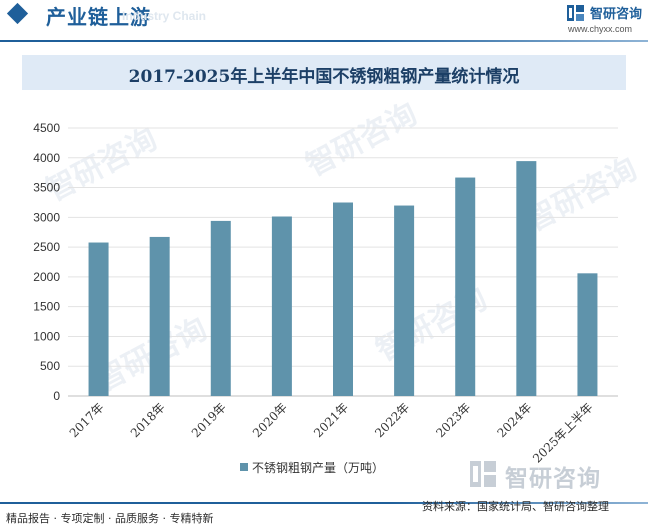 The height and width of the screenshot is (527, 648). What do you see at coordinates (46, 336) in the screenshot?
I see `y-tick-label: 1000` at bounding box center [46, 336].